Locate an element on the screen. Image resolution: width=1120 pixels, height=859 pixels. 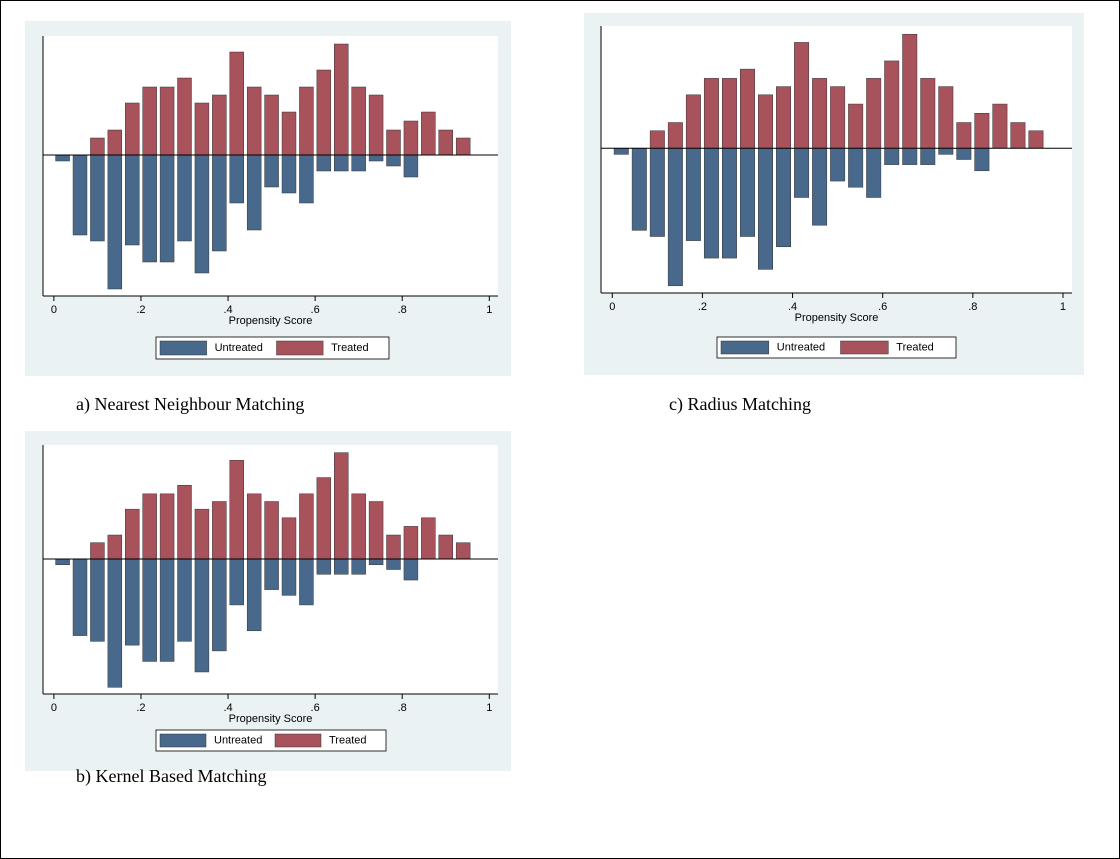
caption: c) Radius Matching is located at coordinates (740, 404).